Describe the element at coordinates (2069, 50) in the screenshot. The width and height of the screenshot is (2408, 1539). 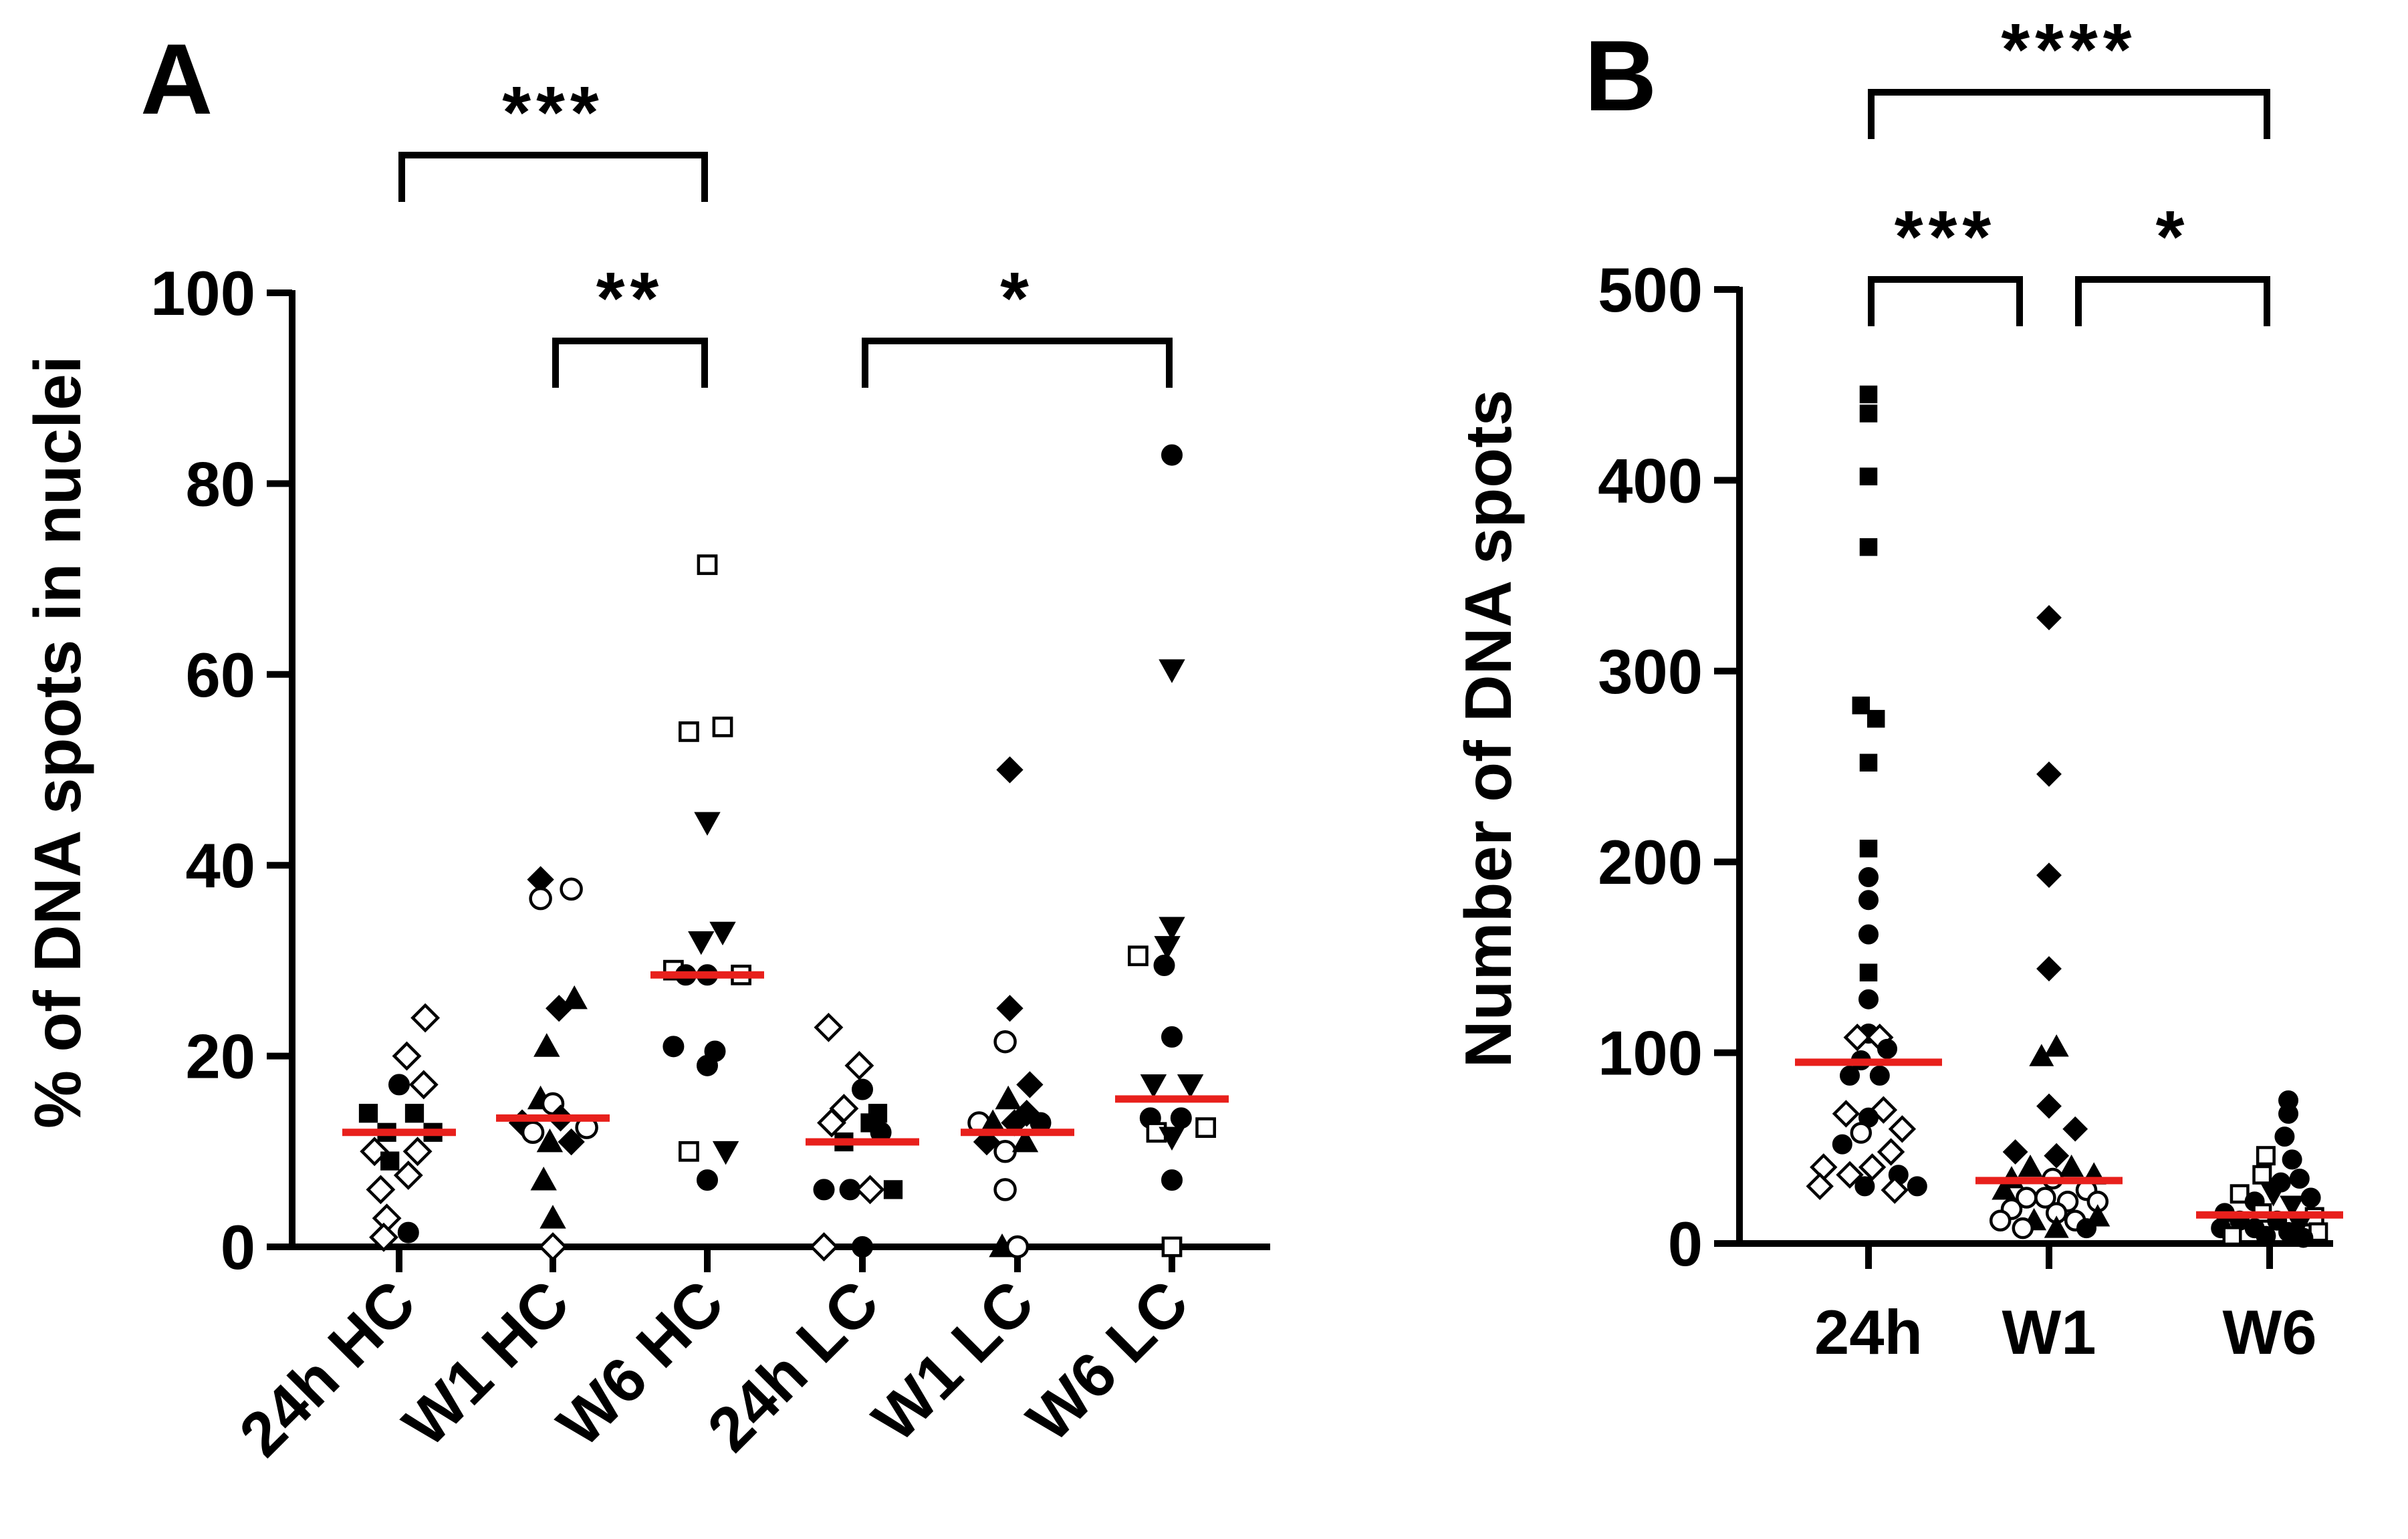
I see `significance-label: ****` at that location.